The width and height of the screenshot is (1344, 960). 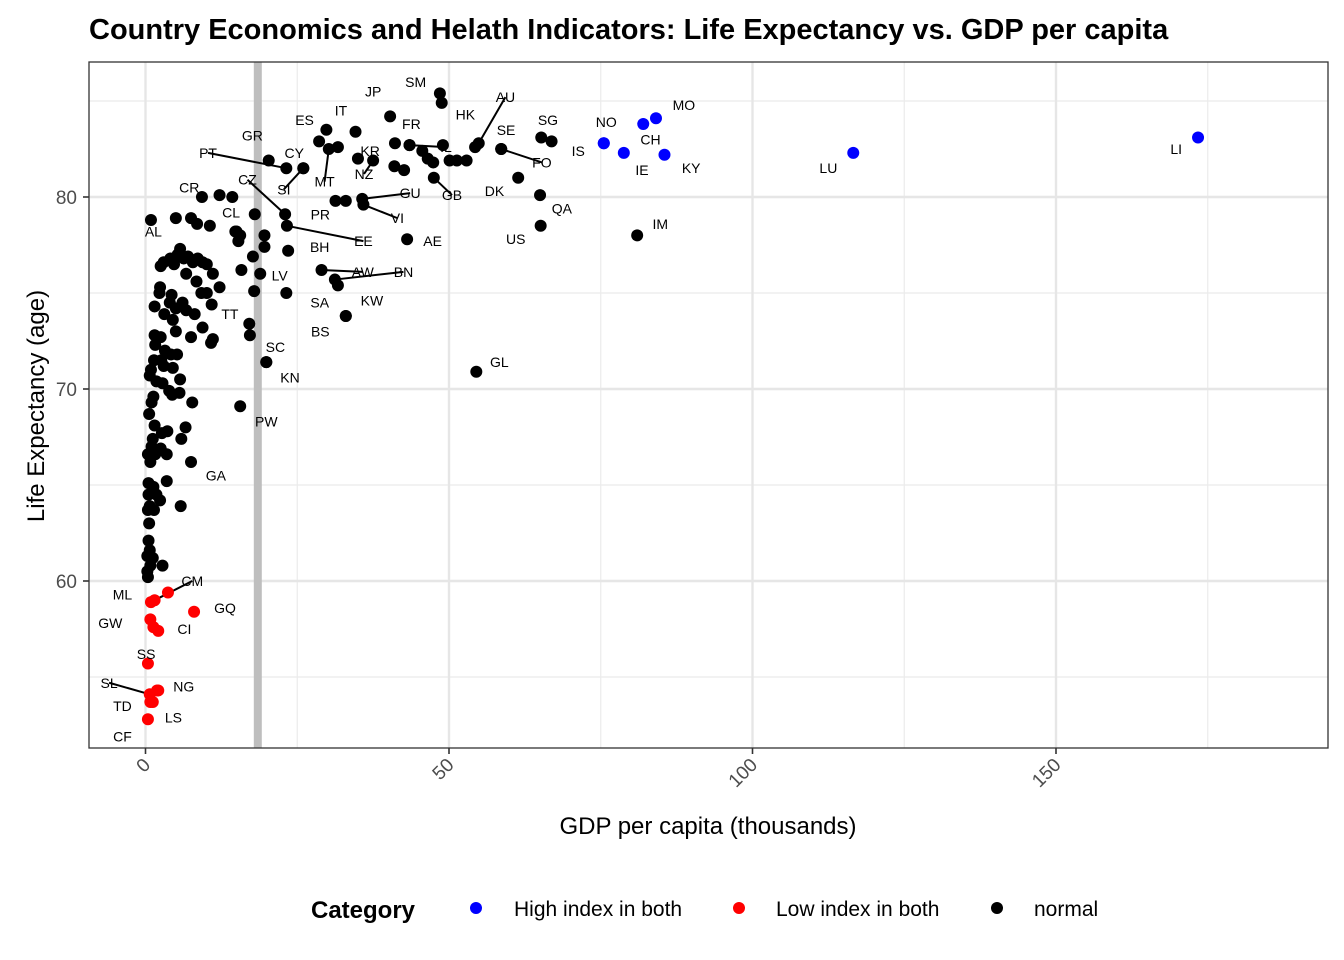 I want to click on reference-line, so click(x=257, y=405).